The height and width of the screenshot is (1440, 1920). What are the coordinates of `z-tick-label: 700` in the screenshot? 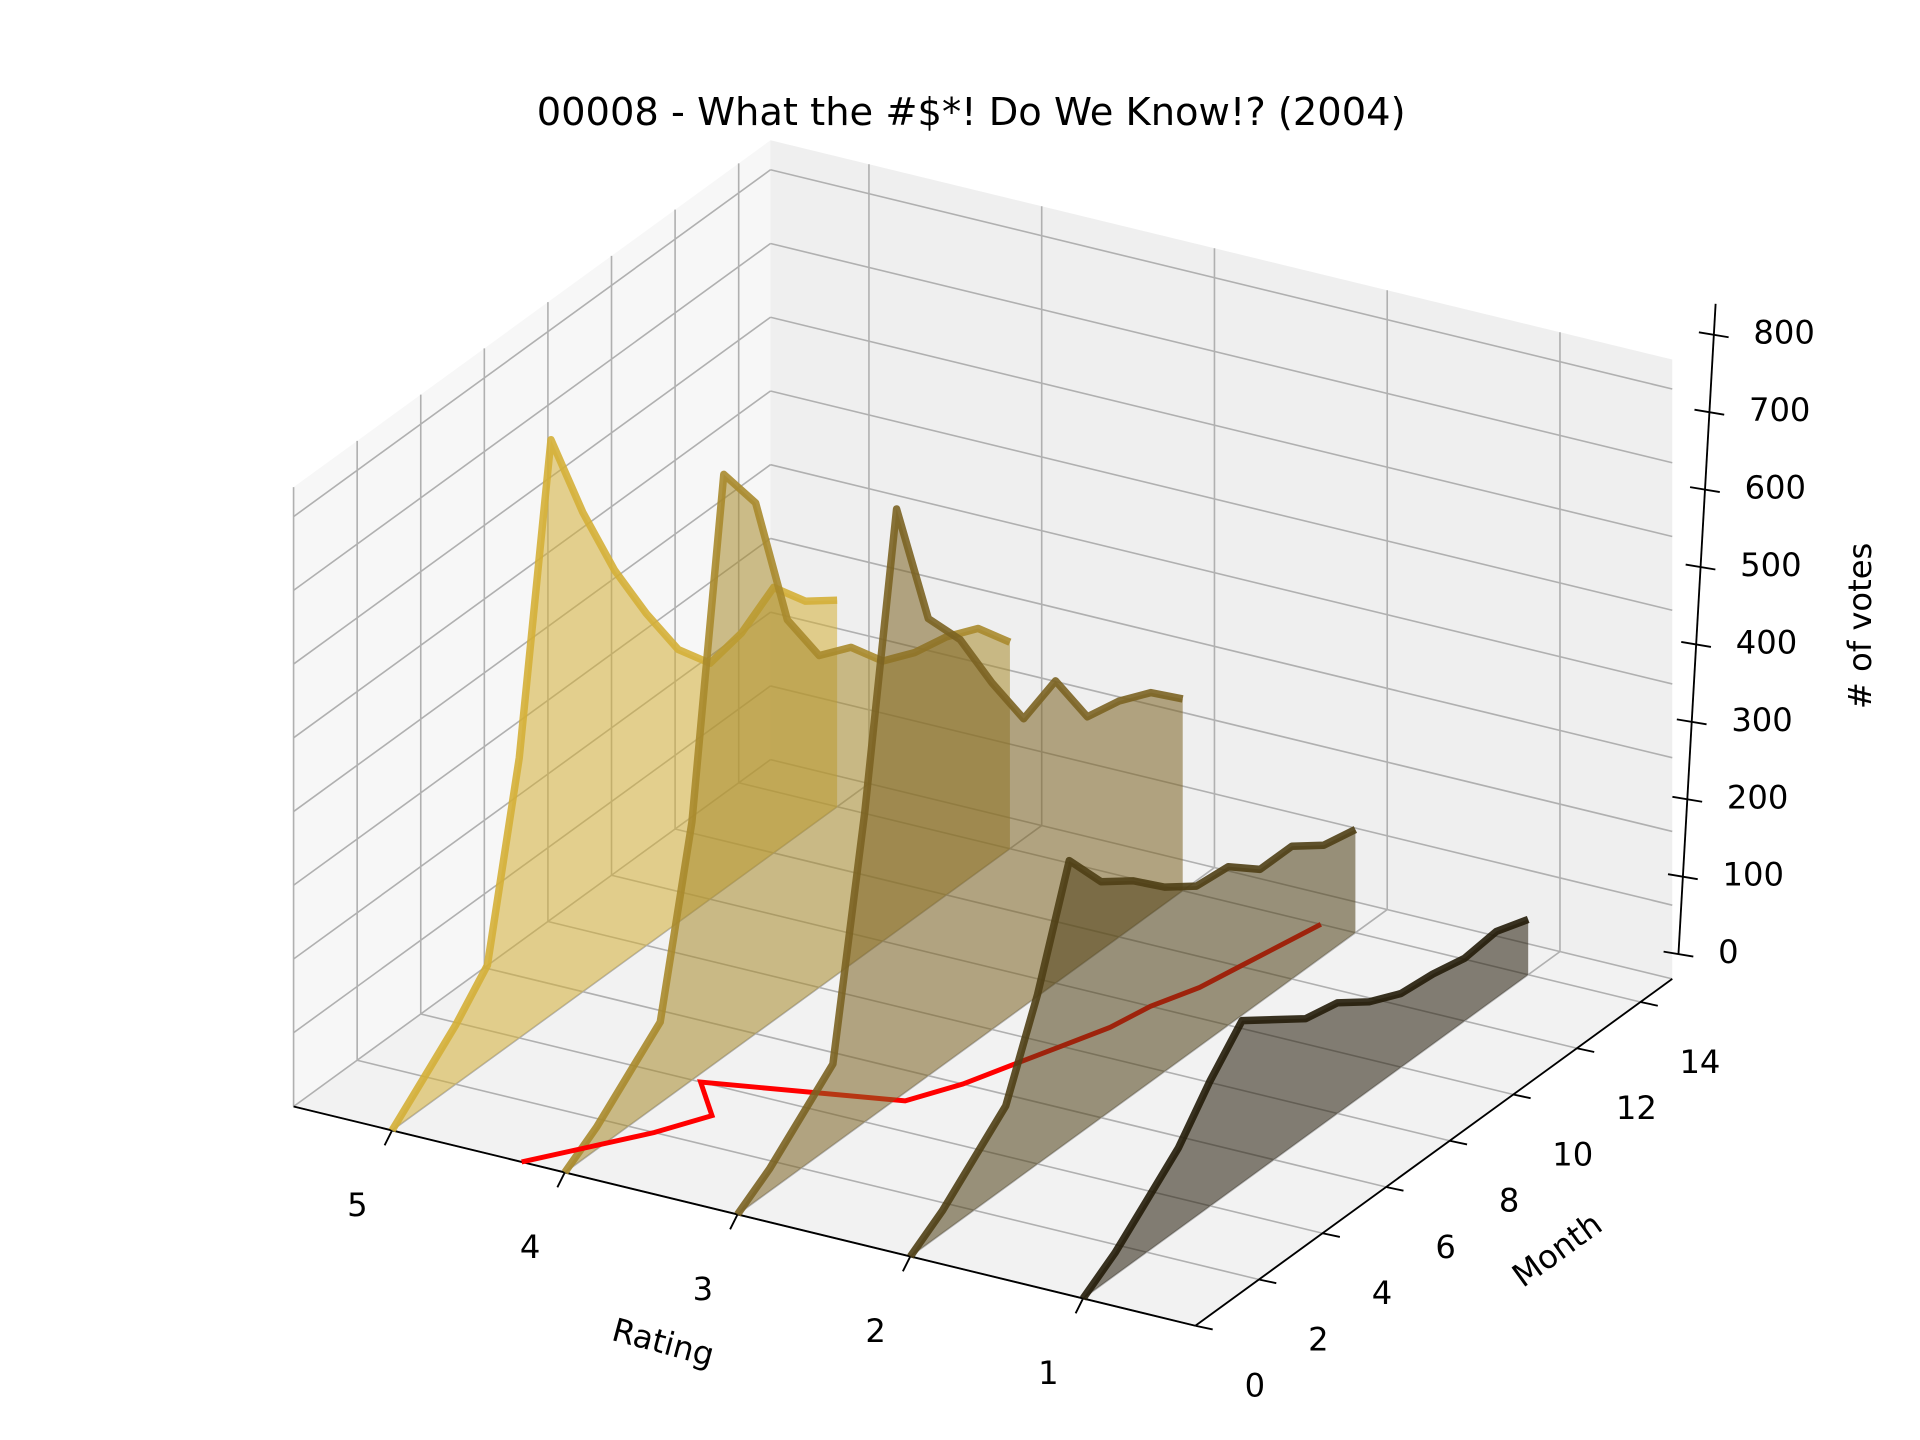 It's located at (1779, 410).